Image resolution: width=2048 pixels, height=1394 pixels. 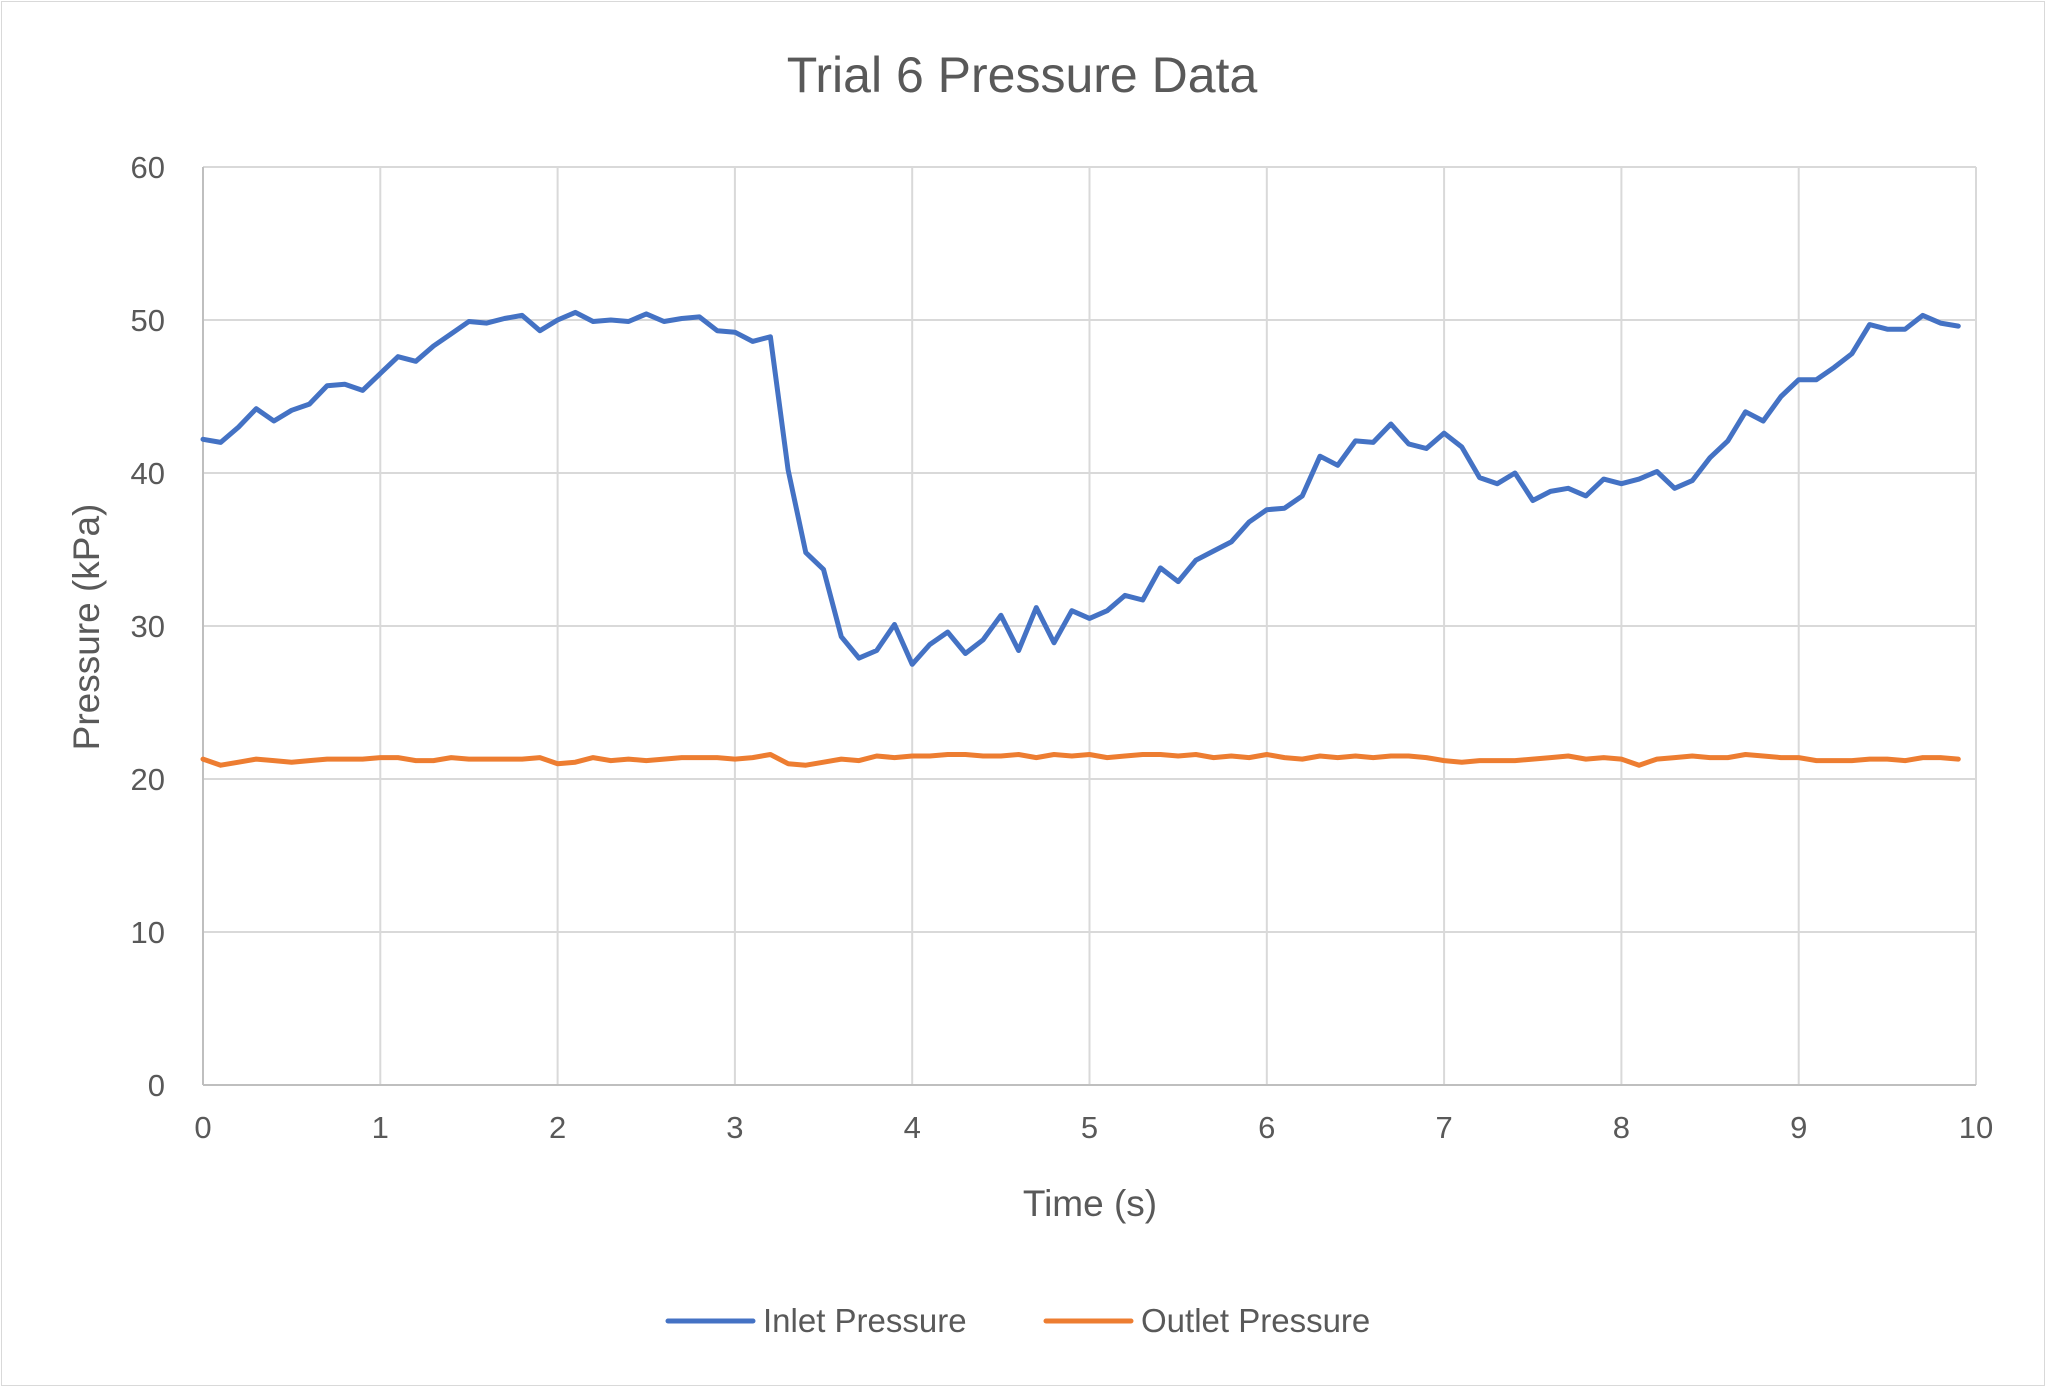 I want to click on y-tick-label: 0, so click(x=156, y=1085).